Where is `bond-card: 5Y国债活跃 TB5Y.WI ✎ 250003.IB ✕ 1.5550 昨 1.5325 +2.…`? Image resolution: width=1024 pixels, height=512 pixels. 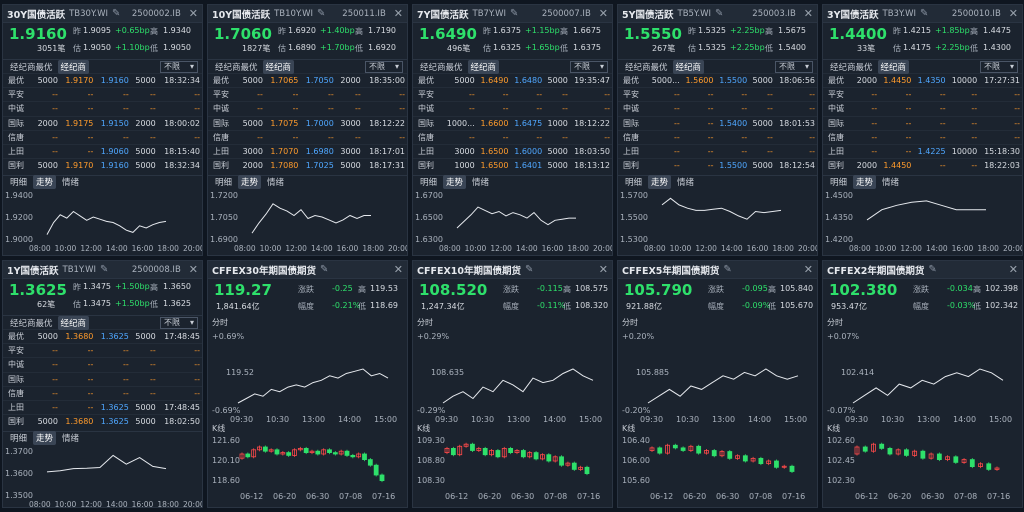 bond-card: 5Y国债活跃 TB5Y.WI ✎ 250003.IB ✕ 1.5550 昨 1.5325 +2.… is located at coordinates (717, 130).